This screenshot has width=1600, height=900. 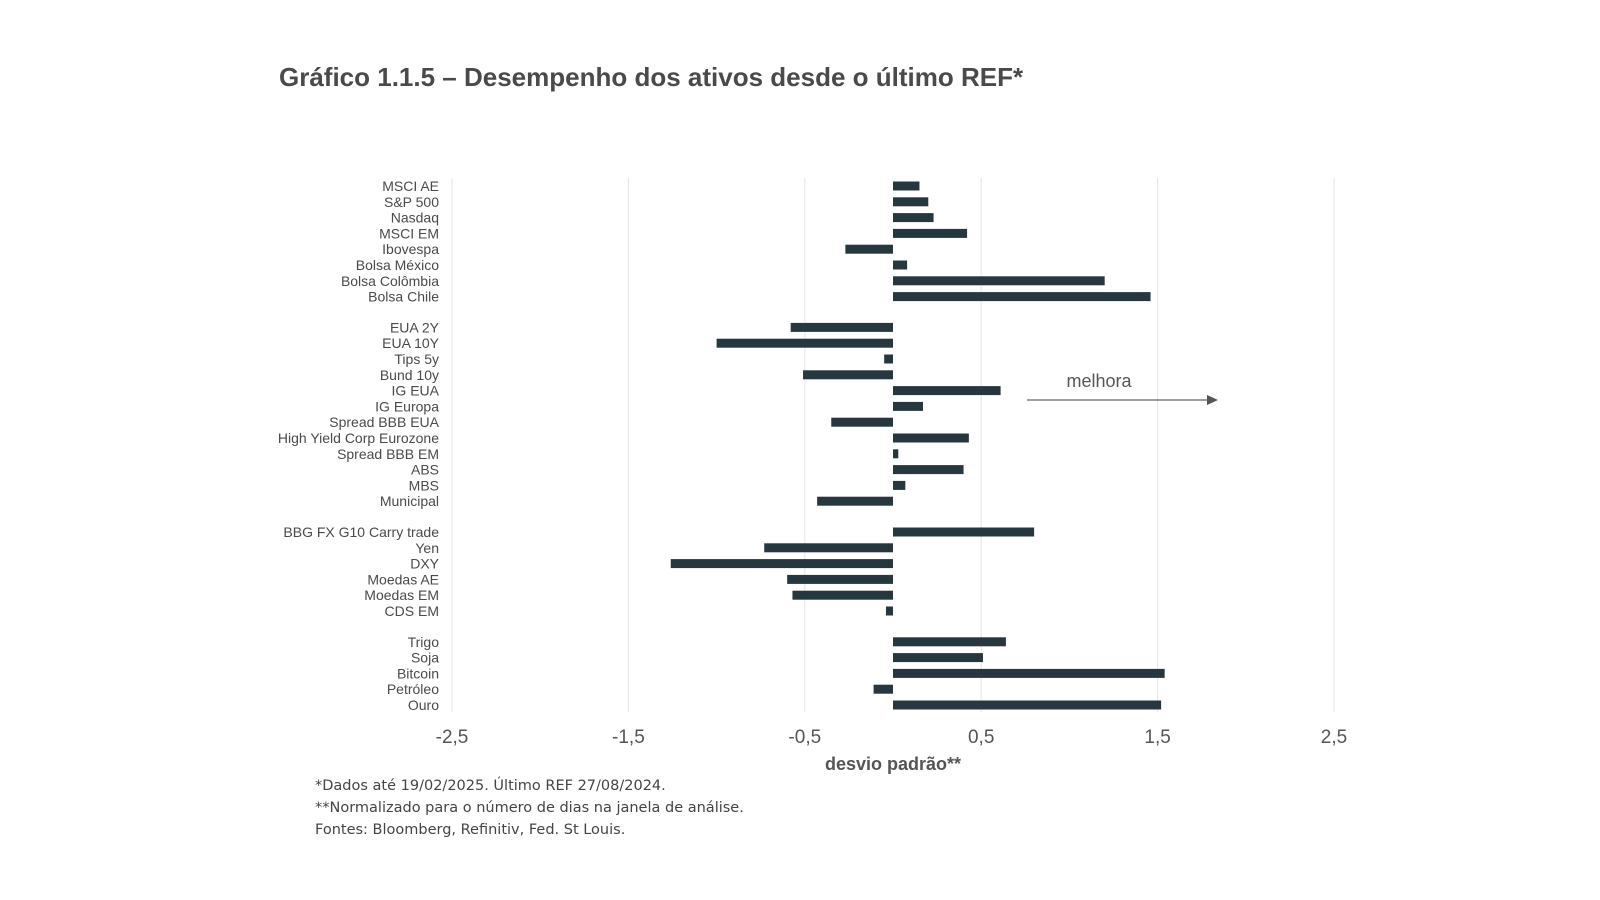 What do you see at coordinates (410, 186) in the screenshot?
I see `category-label: MSCI AE` at bounding box center [410, 186].